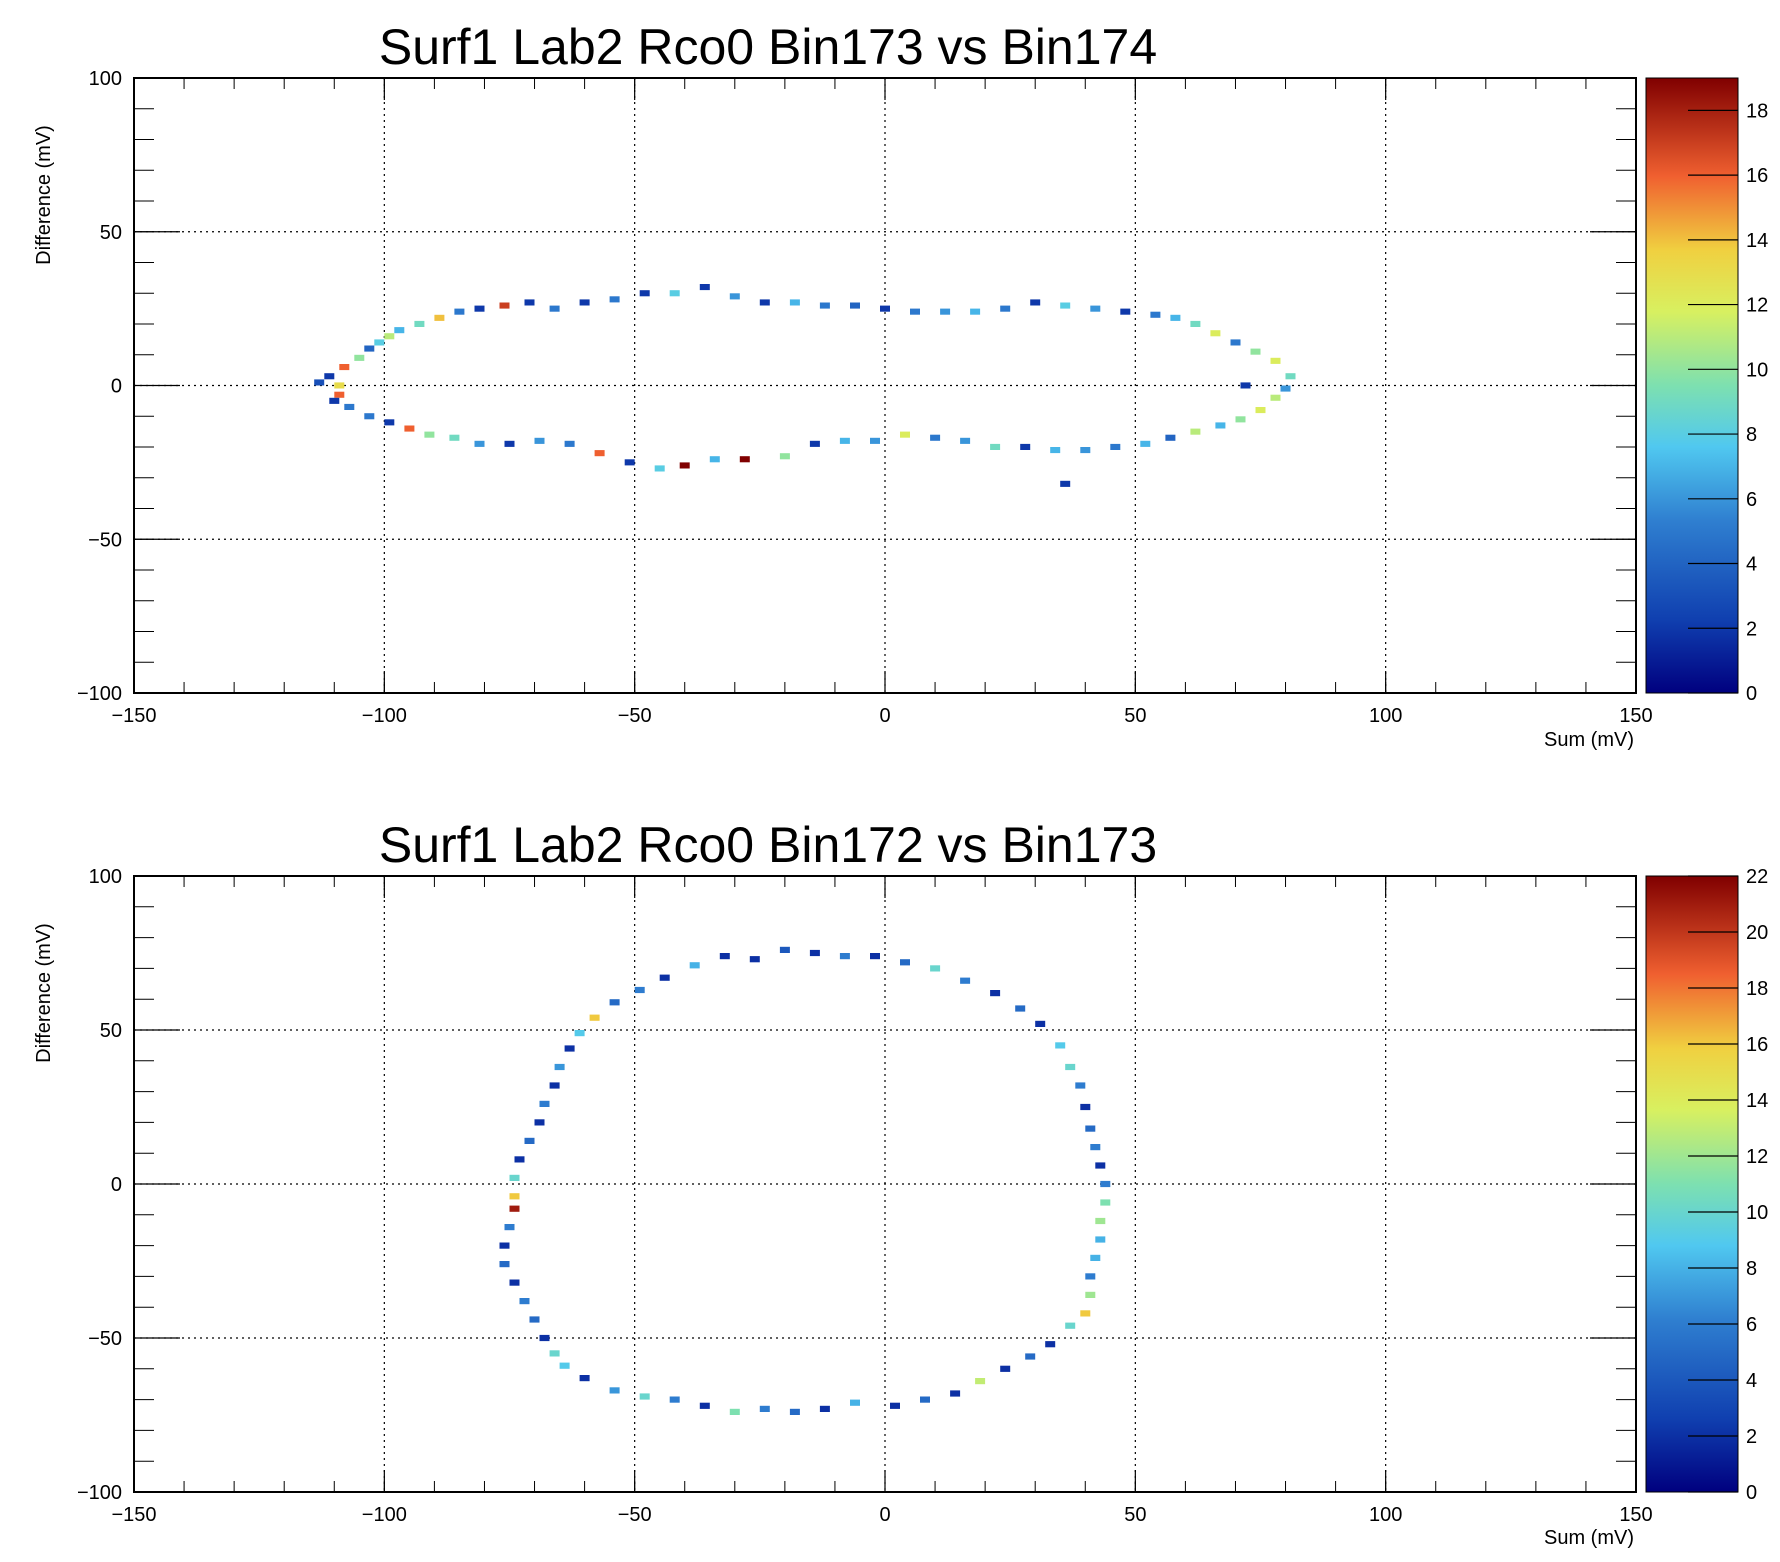 This screenshot has height=1562, width=1780. Describe the element at coordinates (1757, 241) in the screenshot. I see `colorbar-tick-label: 14` at that location.